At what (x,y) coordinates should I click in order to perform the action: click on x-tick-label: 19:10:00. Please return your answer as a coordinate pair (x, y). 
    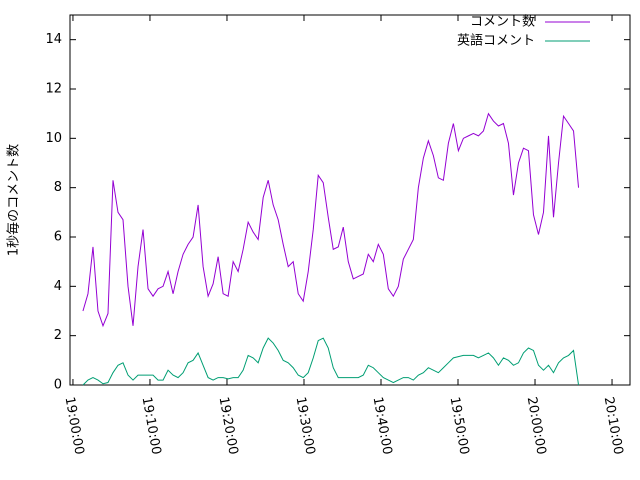
    Looking at the image, I should click on (151, 426).